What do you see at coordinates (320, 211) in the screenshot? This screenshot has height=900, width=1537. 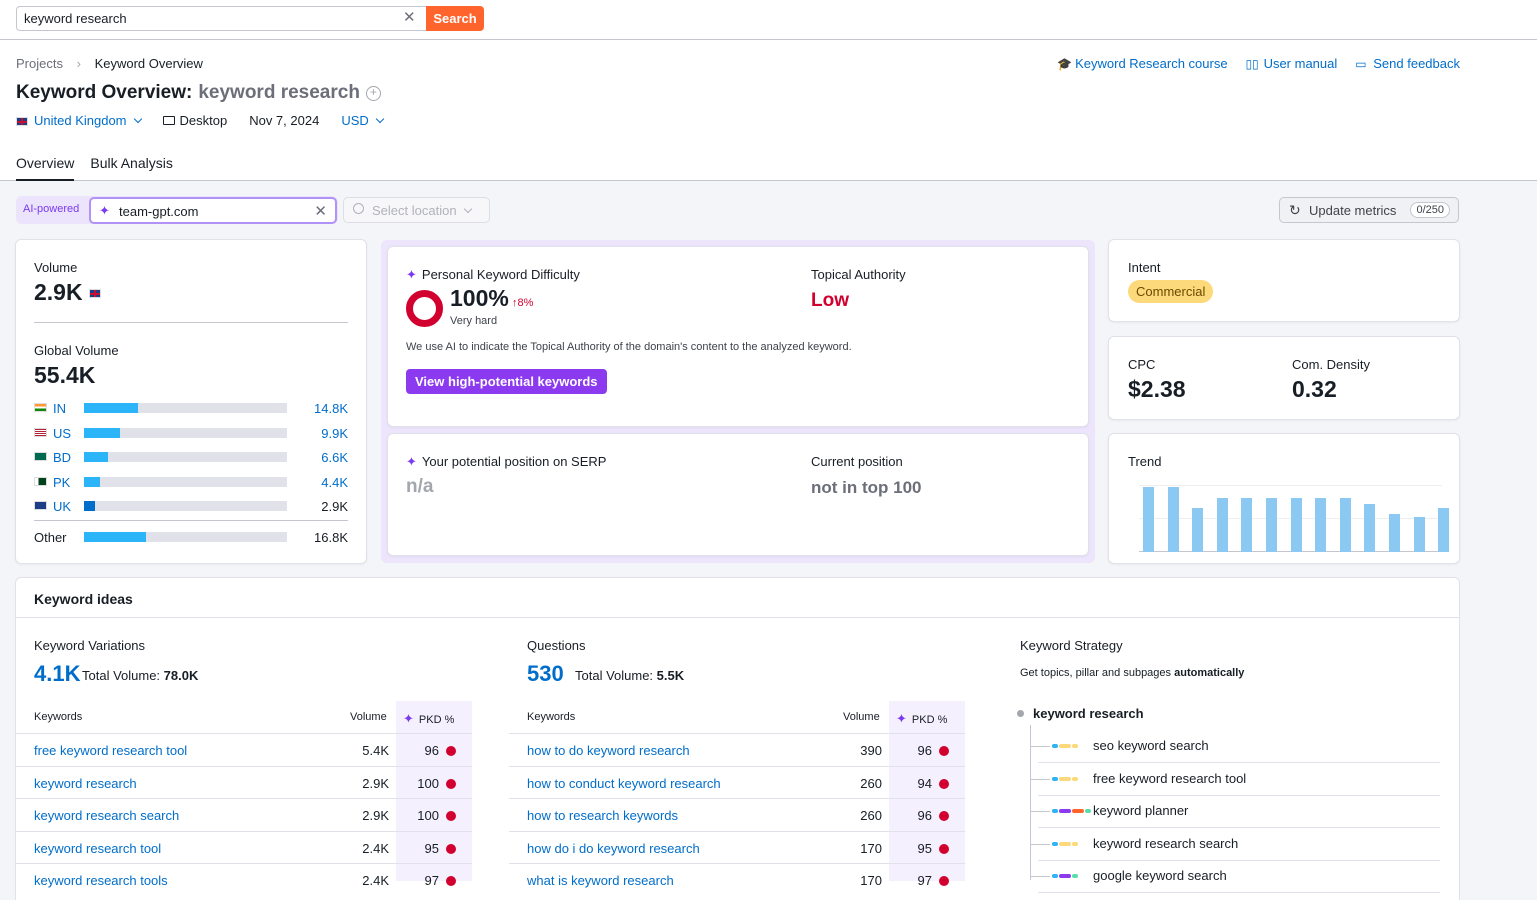 I see `clear-domain-icon: ✕` at bounding box center [320, 211].